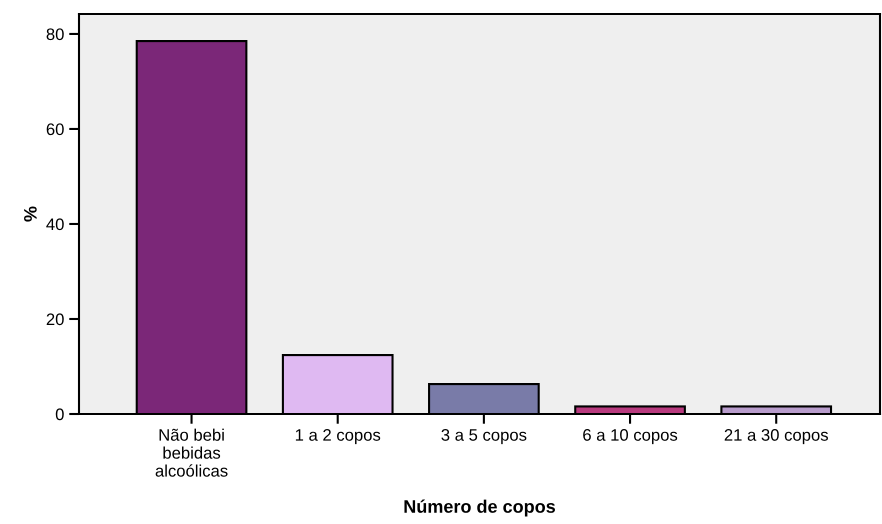 This screenshot has width=882, height=524. What do you see at coordinates (30, 214) in the screenshot?
I see `y-axis-title: %` at bounding box center [30, 214].